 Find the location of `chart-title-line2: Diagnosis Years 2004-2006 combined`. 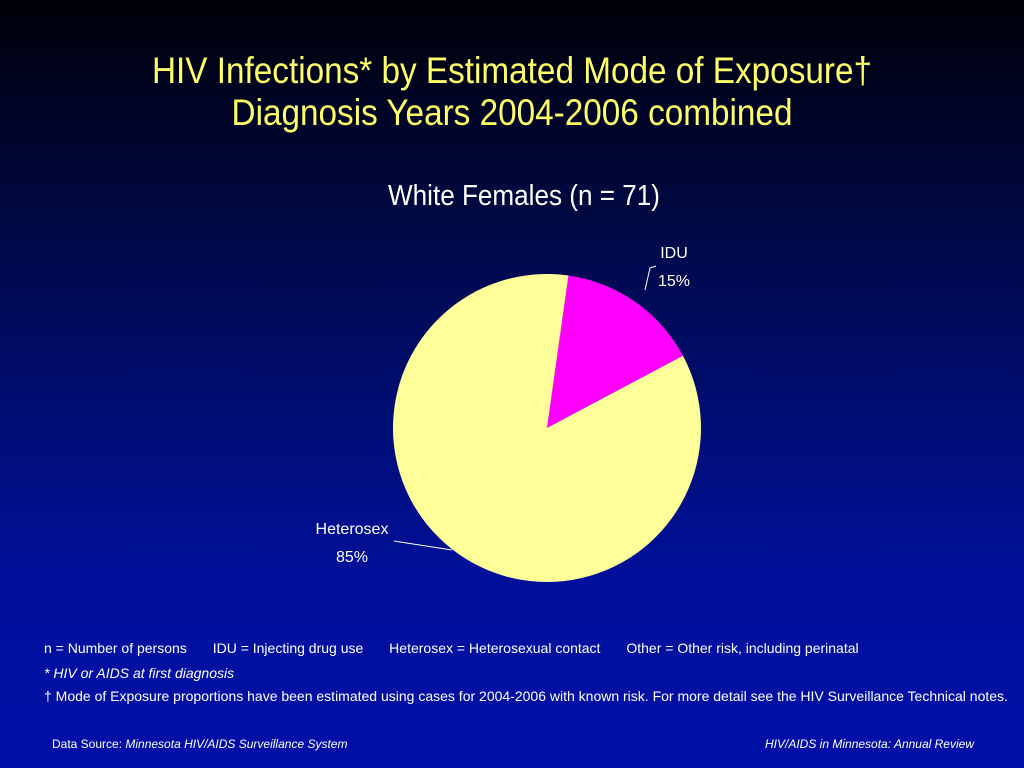

chart-title-line2: Diagnosis Years 2004-2006 combined is located at coordinates (512, 112).